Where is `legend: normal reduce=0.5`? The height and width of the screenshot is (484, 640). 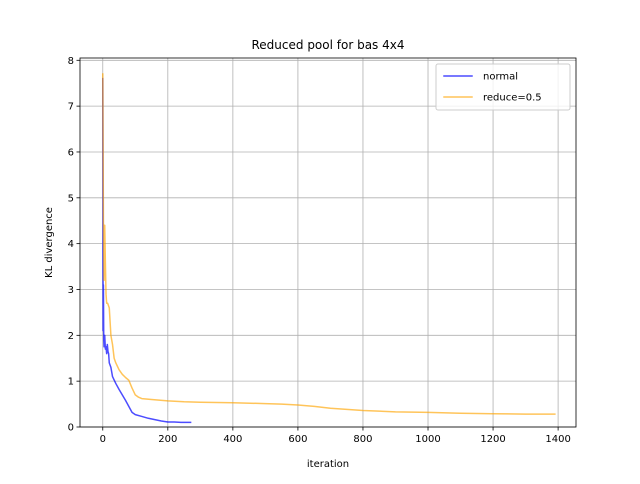 legend: normal reduce=0.5 is located at coordinates (503, 87).